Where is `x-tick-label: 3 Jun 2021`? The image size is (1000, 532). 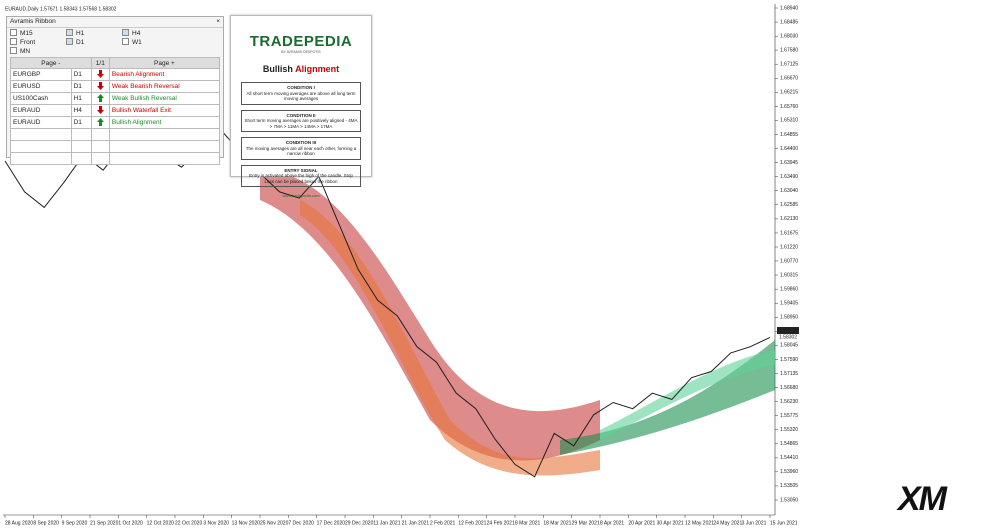 x-tick-label: 3 Jun 2021 is located at coordinates (754, 523).